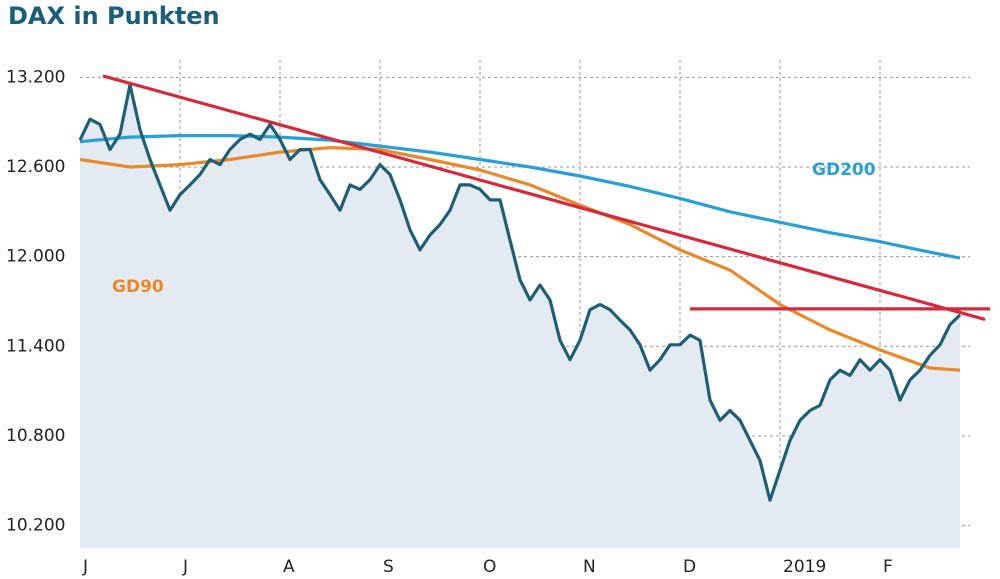 Image resolution: width=1000 pixels, height=579 pixels. I want to click on chart-title: DAX in Punkten, so click(114, 16).